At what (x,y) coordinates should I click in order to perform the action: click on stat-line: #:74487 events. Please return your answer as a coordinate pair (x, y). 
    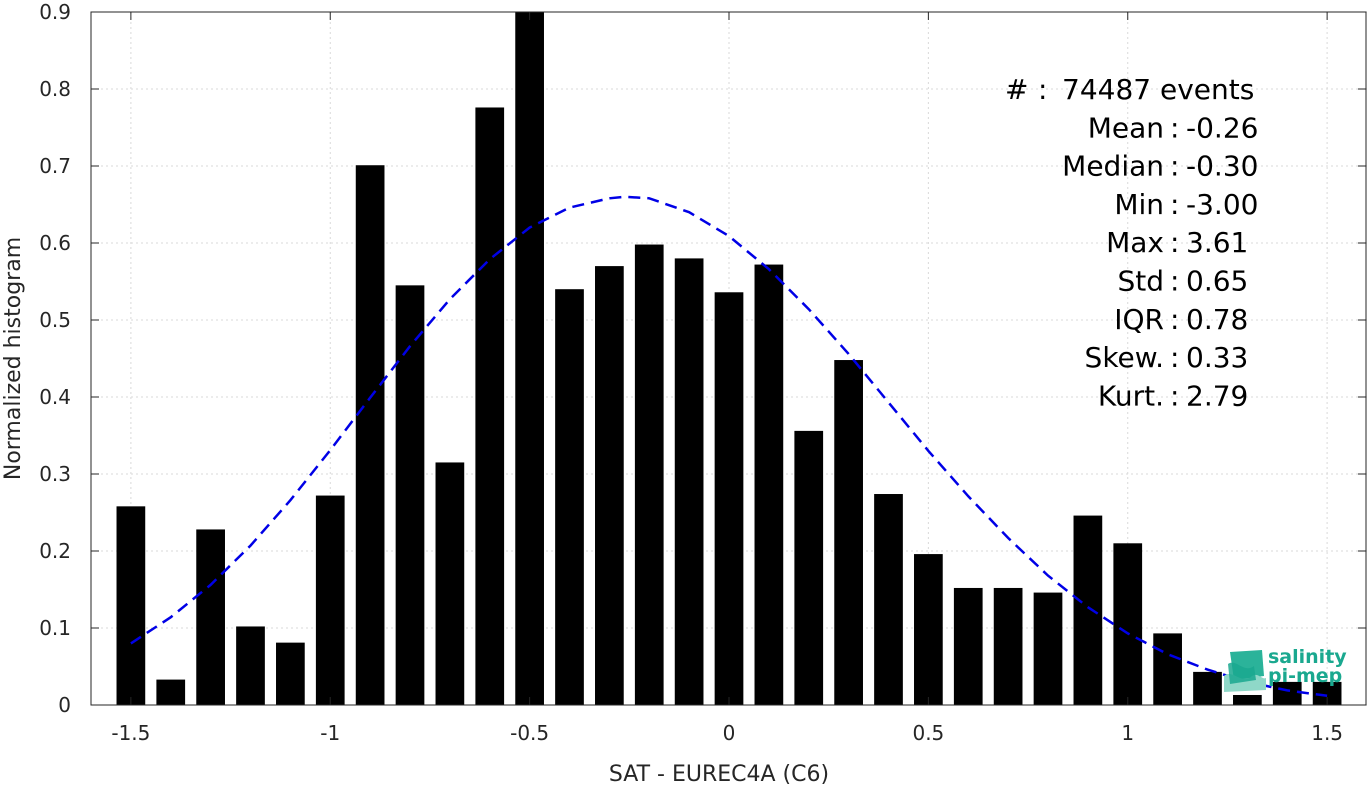
    Looking at the image, I should click on (1129, 89).